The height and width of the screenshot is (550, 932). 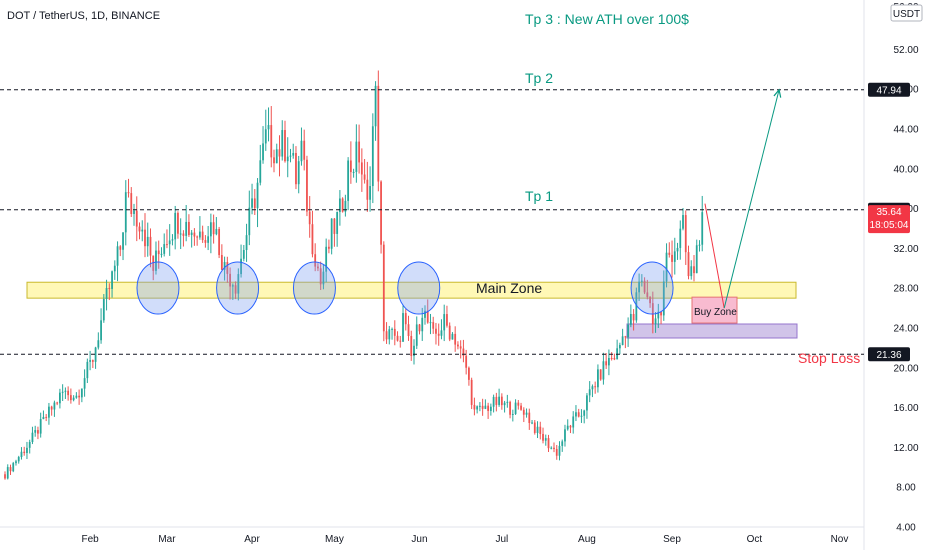 I want to click on zones-layer, so click(x=412, y=310).